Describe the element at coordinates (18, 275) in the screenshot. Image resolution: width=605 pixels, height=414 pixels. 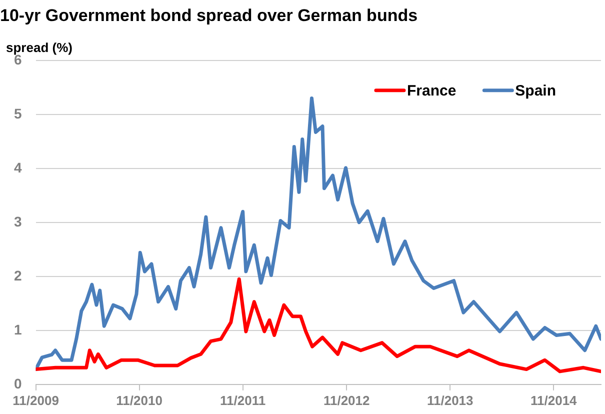
I see `y-tick-label: 2` at that location.